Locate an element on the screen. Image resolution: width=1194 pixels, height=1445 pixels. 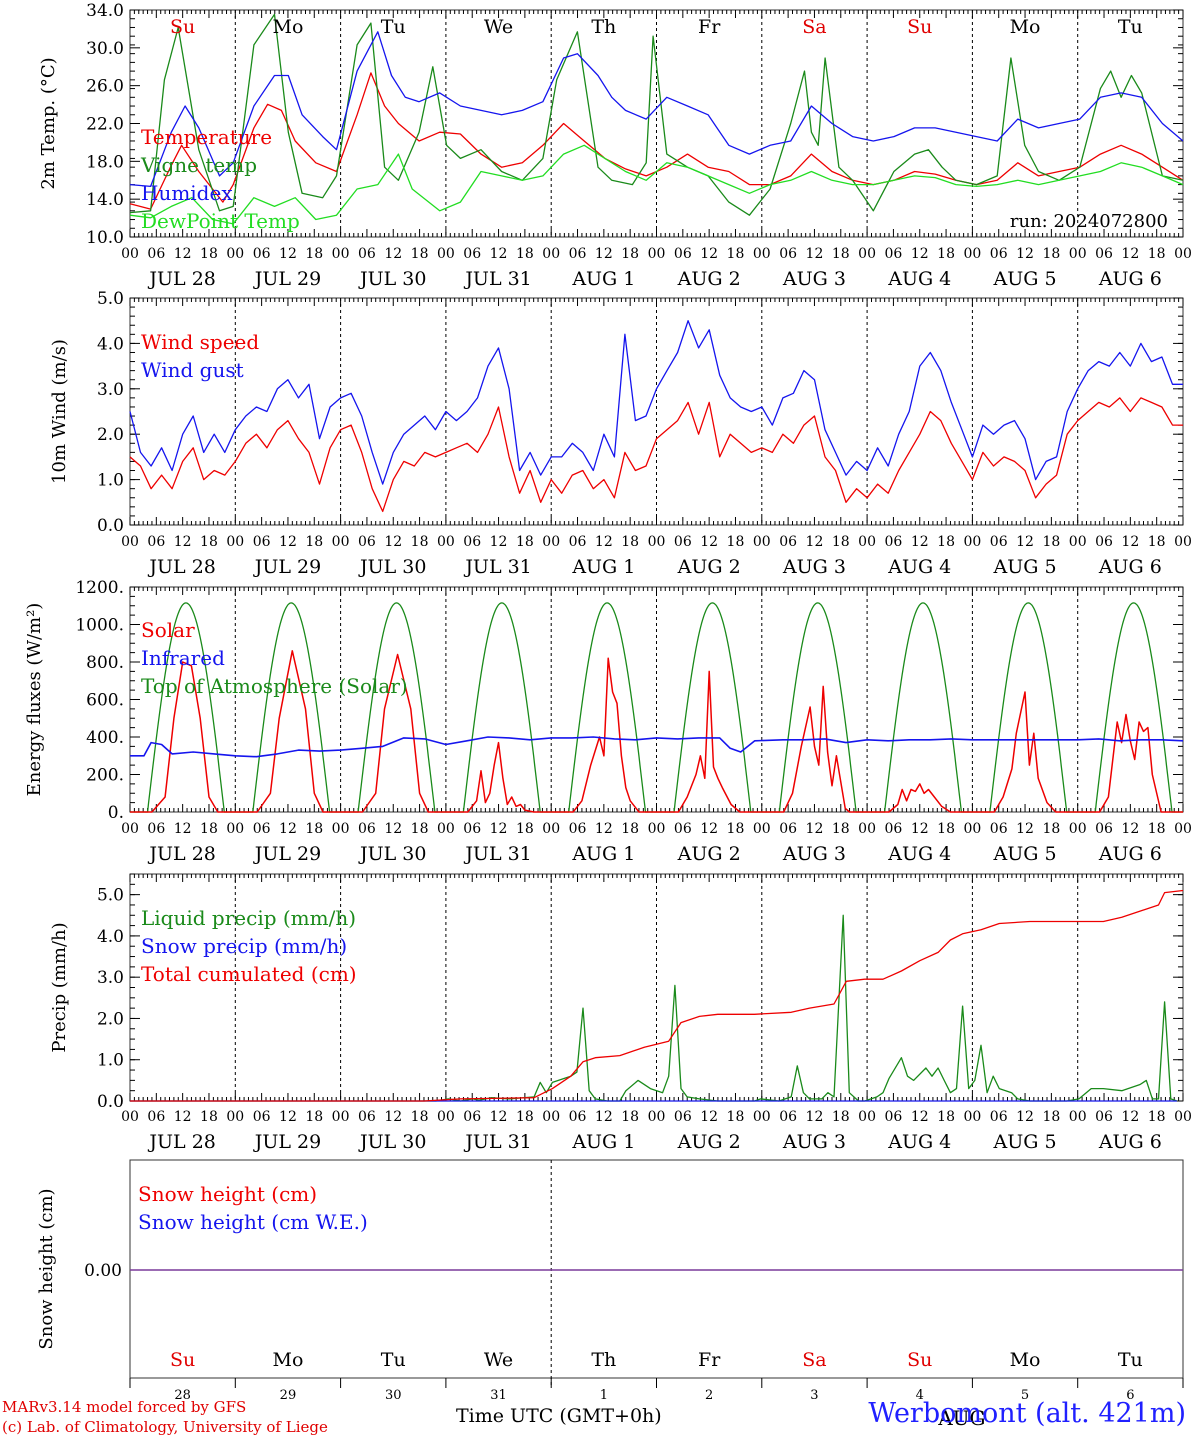
y-tick-label: 26.0 is located at coordinates (105, 87).